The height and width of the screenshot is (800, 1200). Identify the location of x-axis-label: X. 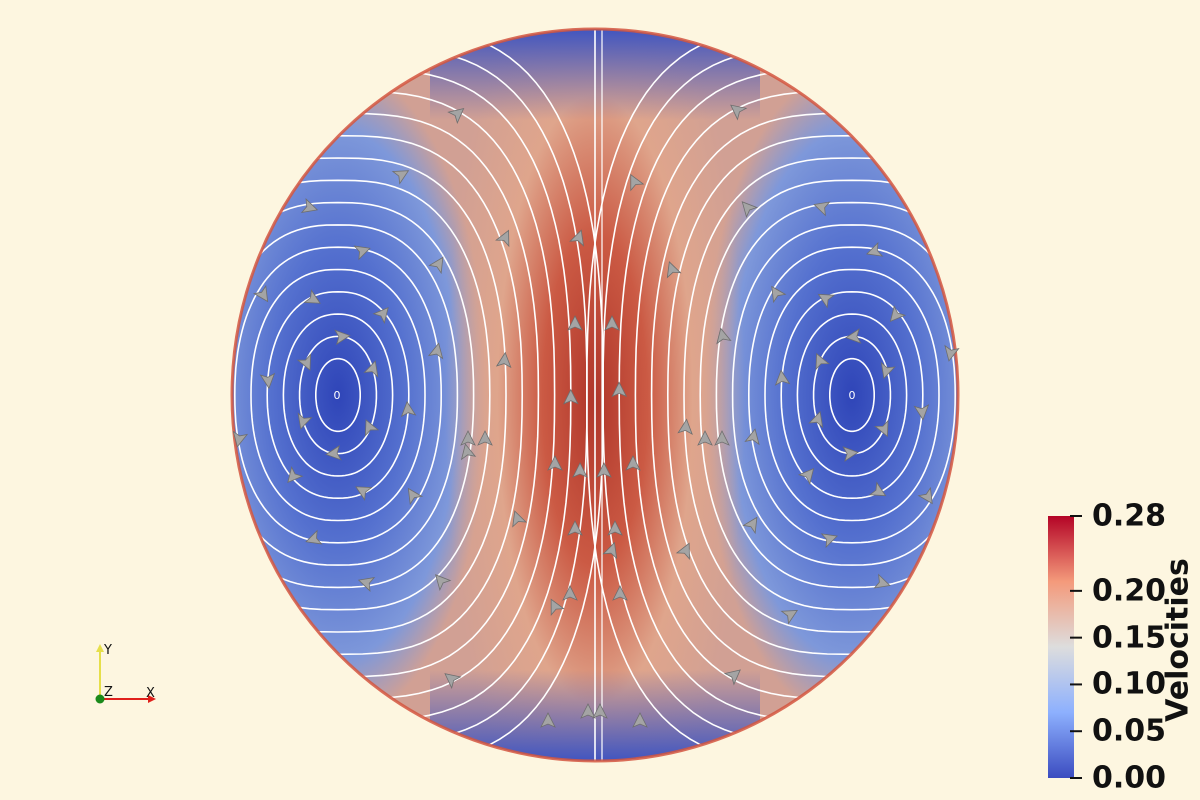
(150, 693).